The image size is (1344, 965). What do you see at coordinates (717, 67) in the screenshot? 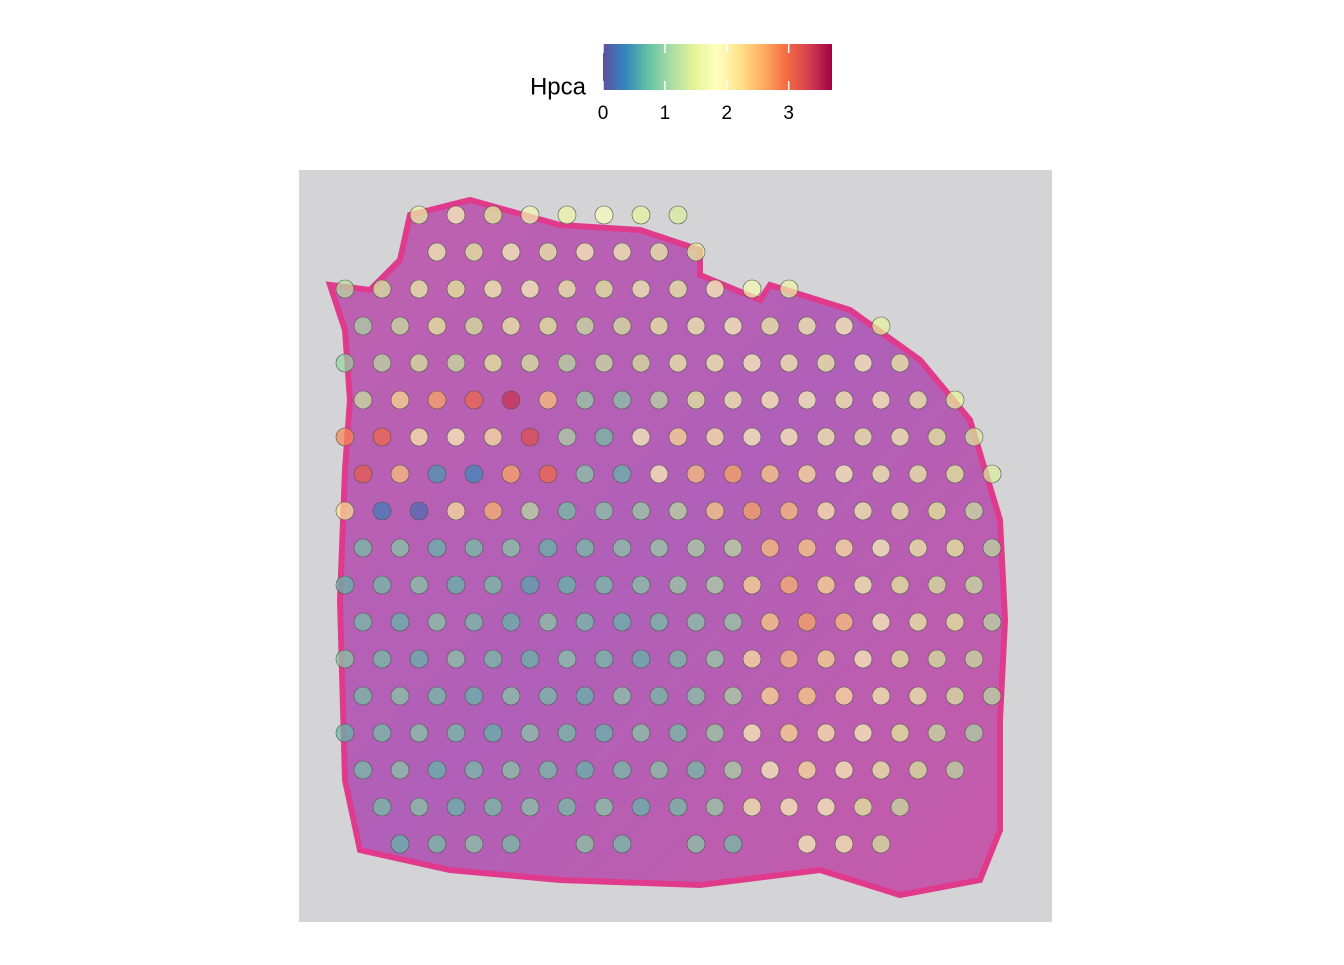
I see `colorbar` at bounding box center [717, 67].